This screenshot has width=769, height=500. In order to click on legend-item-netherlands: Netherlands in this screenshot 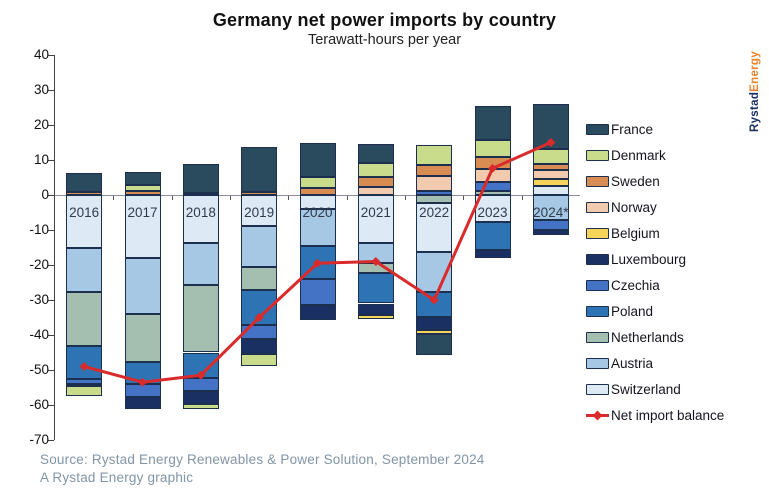, I will do `click(655, 337)`.